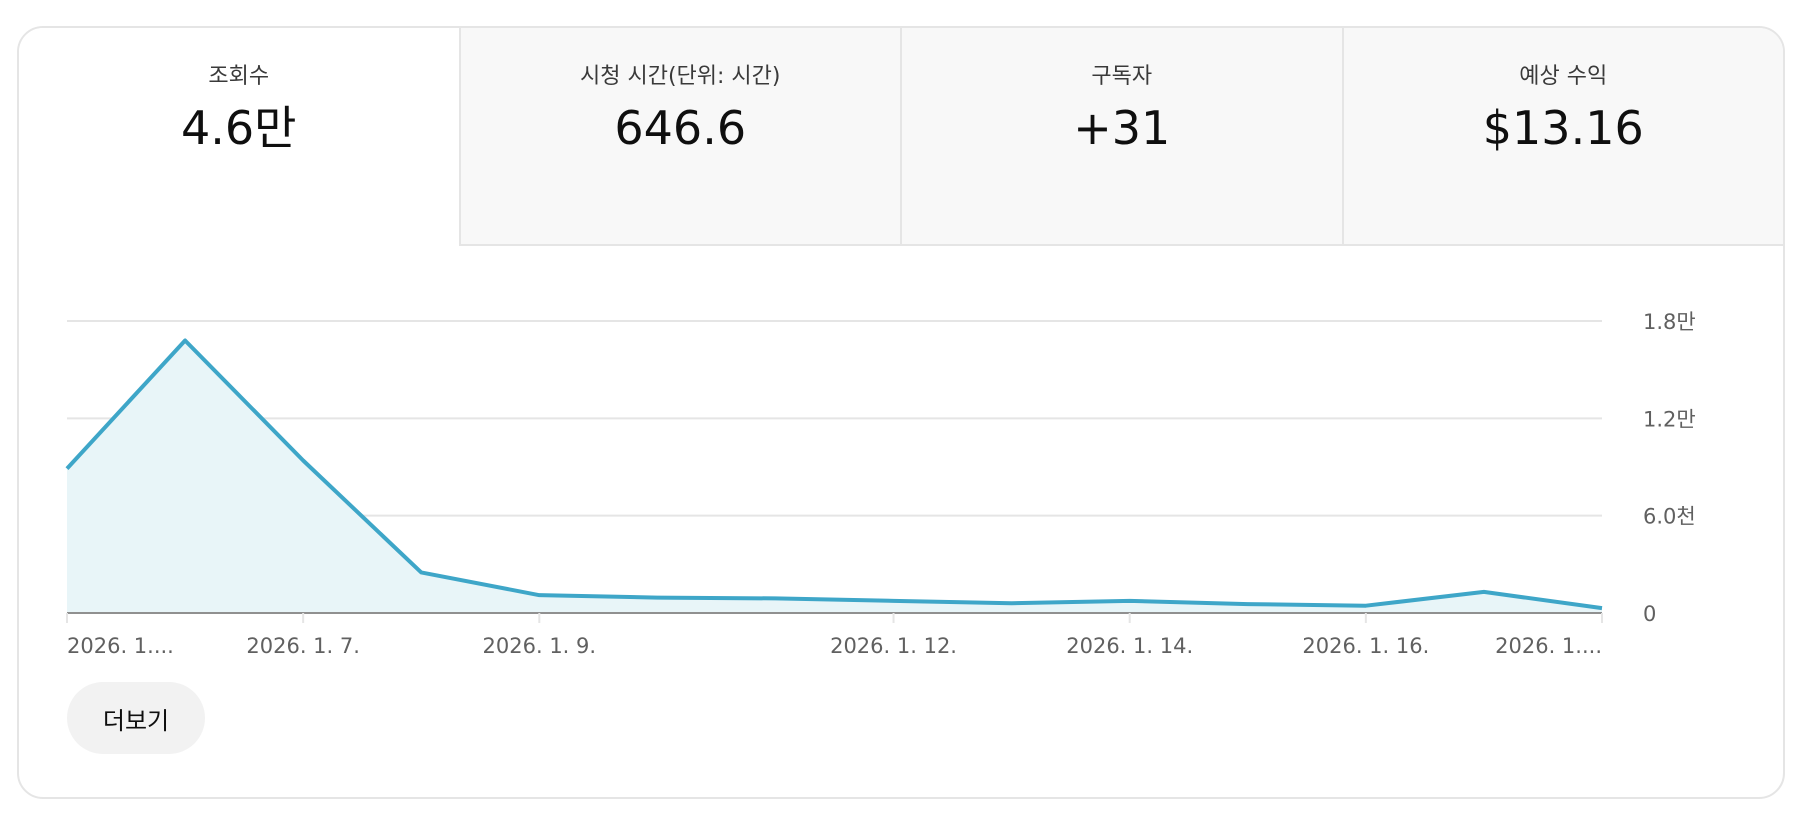  What do you see at coordinates (1365, 646) in the screenshot?
I see `x-tick-label: 2026. 1. 16.` at bounding box center [1365, 646].